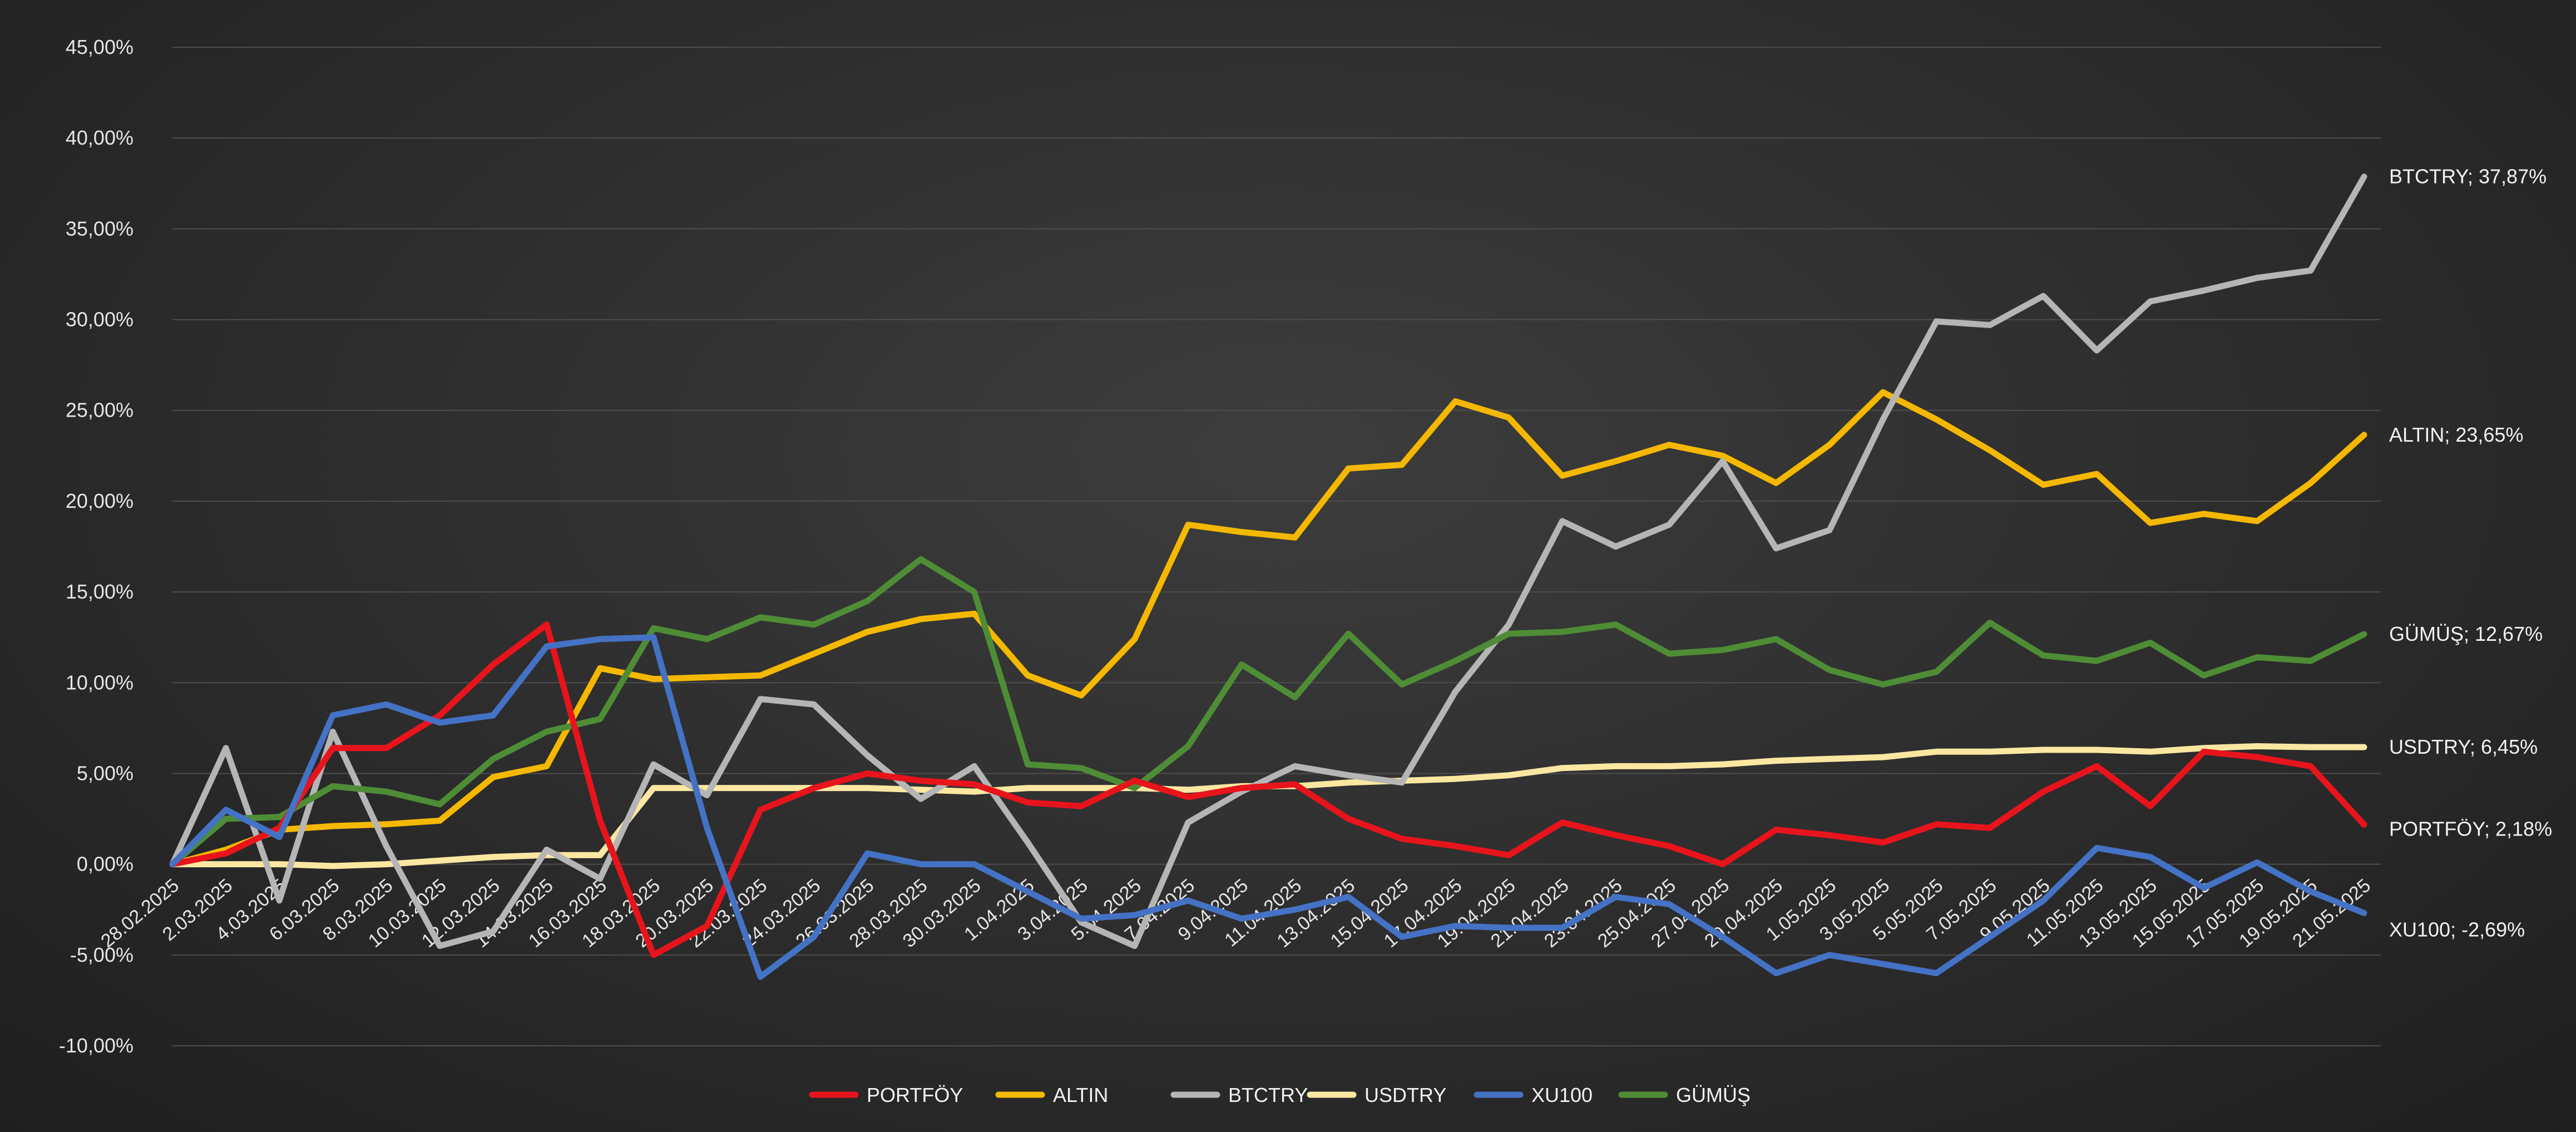  What do you see at coordinates (102, 954) in the screenshot?
I see `y-tick-label: -5,00%` at bounding box center [102, 954].